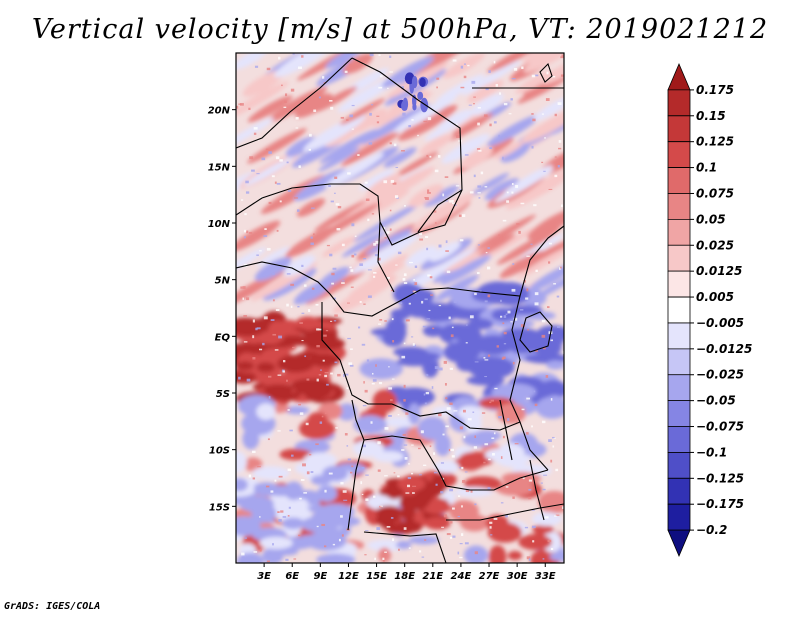  What do you see at coordinates (720, 323) in the screenshot?
I see `colorbar-label: −0.005` at bounding box center [720, 323].